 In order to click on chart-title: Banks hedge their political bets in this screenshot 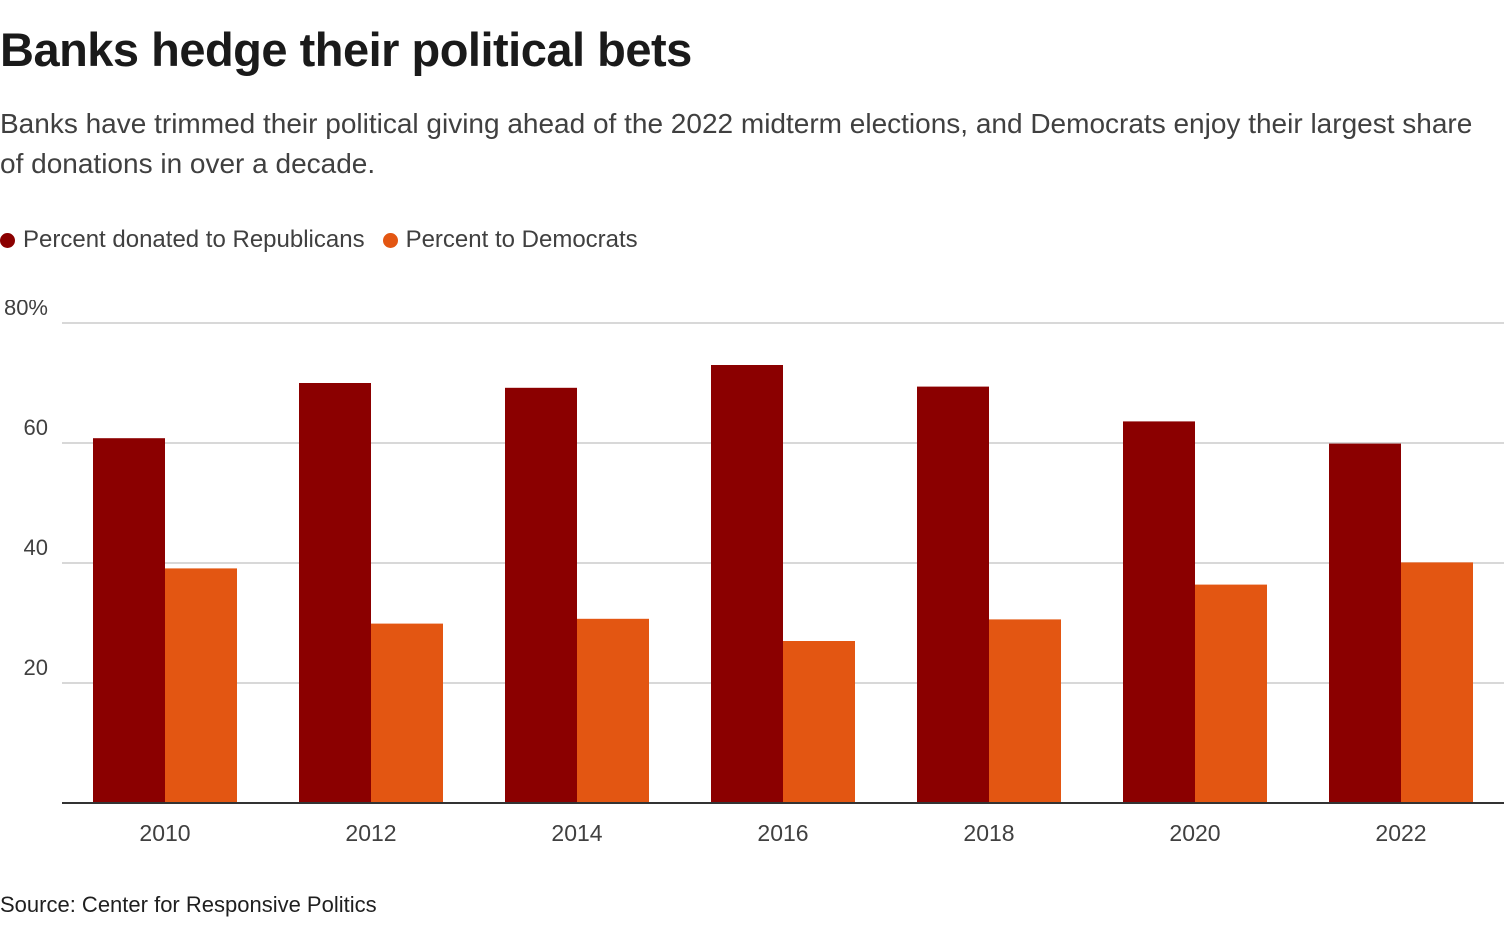, I will do `click(346, 49)`.